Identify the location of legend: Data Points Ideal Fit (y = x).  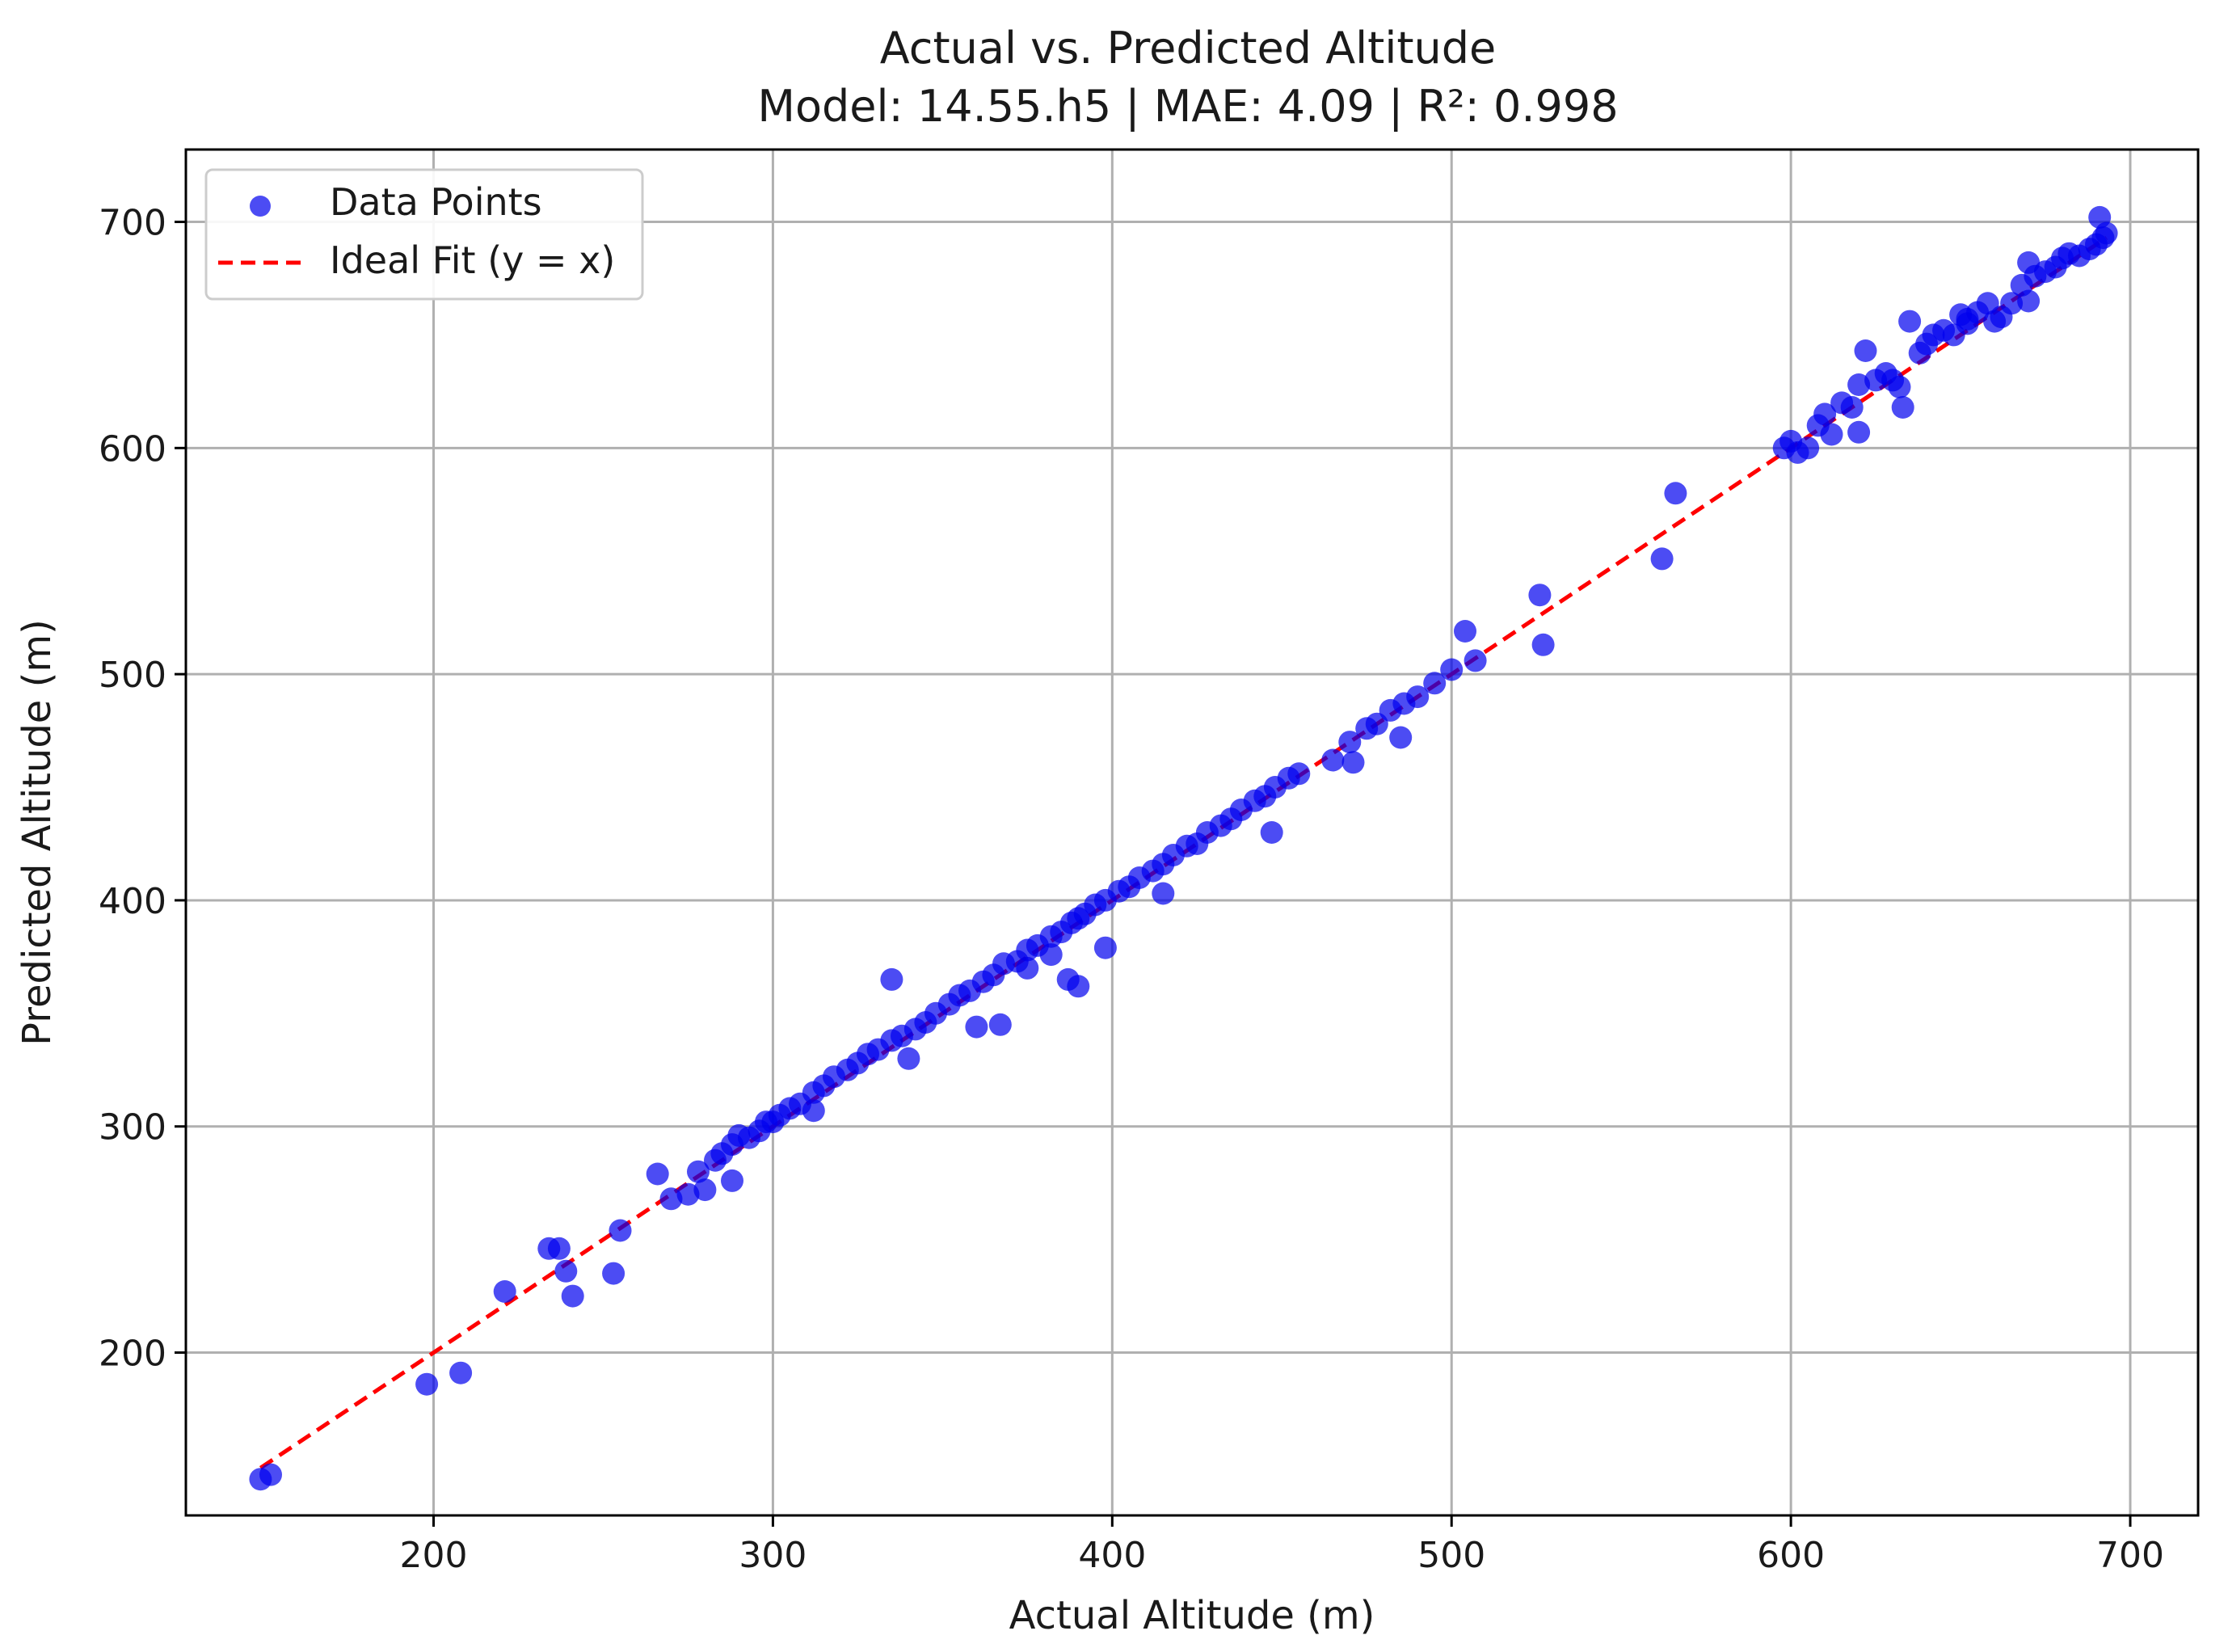
(424, 234).